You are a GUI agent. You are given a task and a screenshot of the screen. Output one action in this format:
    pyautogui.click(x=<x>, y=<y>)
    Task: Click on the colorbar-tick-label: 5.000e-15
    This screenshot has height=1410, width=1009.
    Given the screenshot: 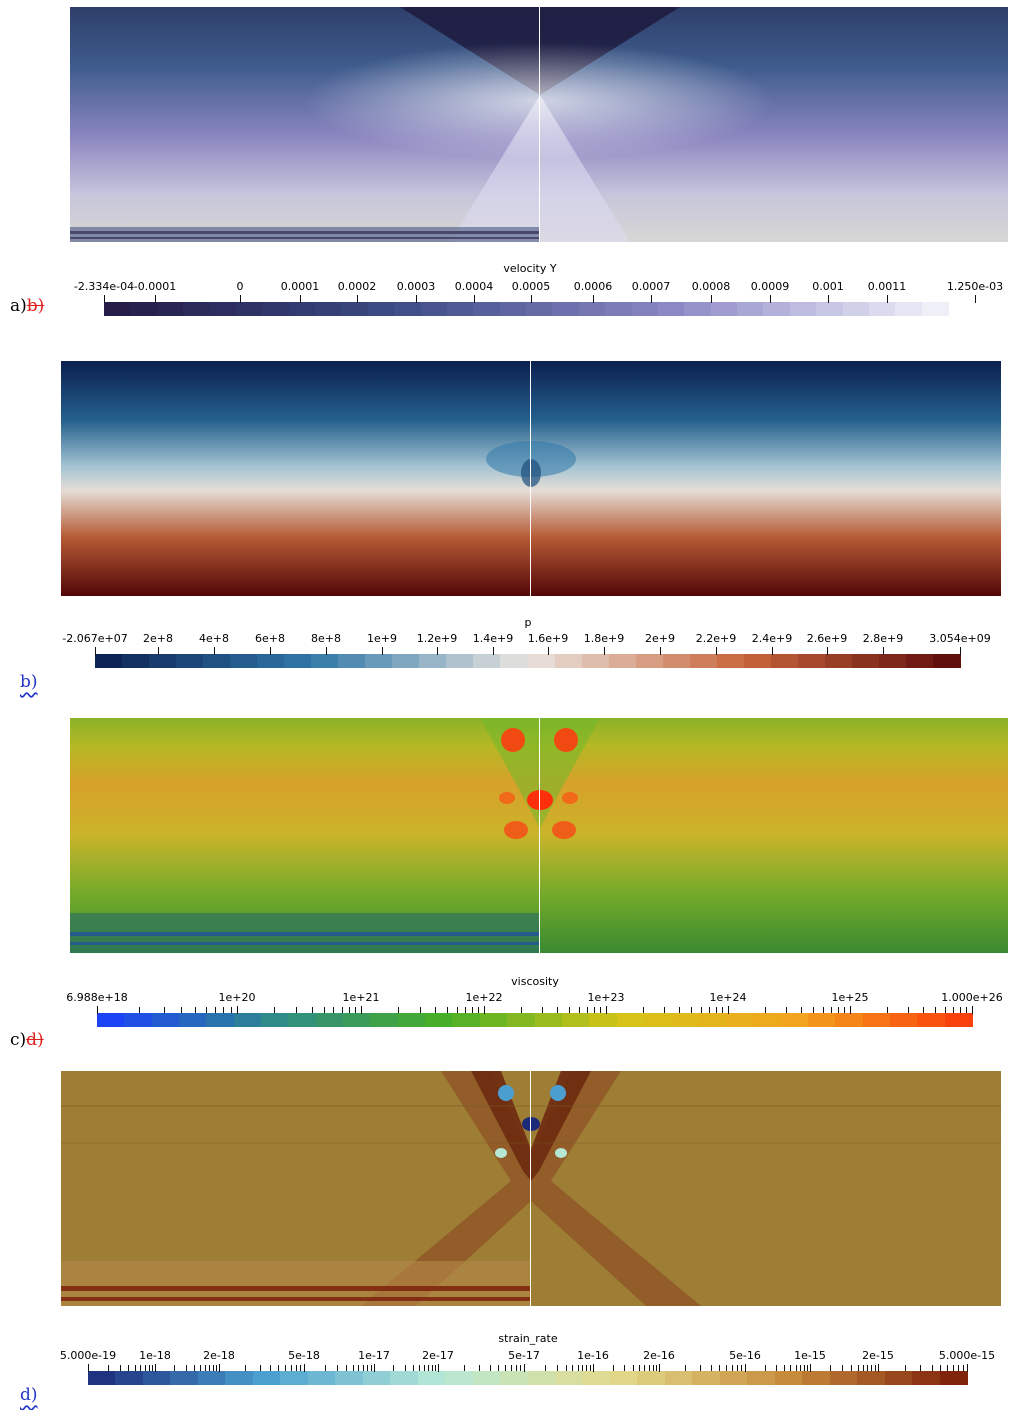 What is the action you would take?
    pyautogui.click(x=967, y=1355)
    